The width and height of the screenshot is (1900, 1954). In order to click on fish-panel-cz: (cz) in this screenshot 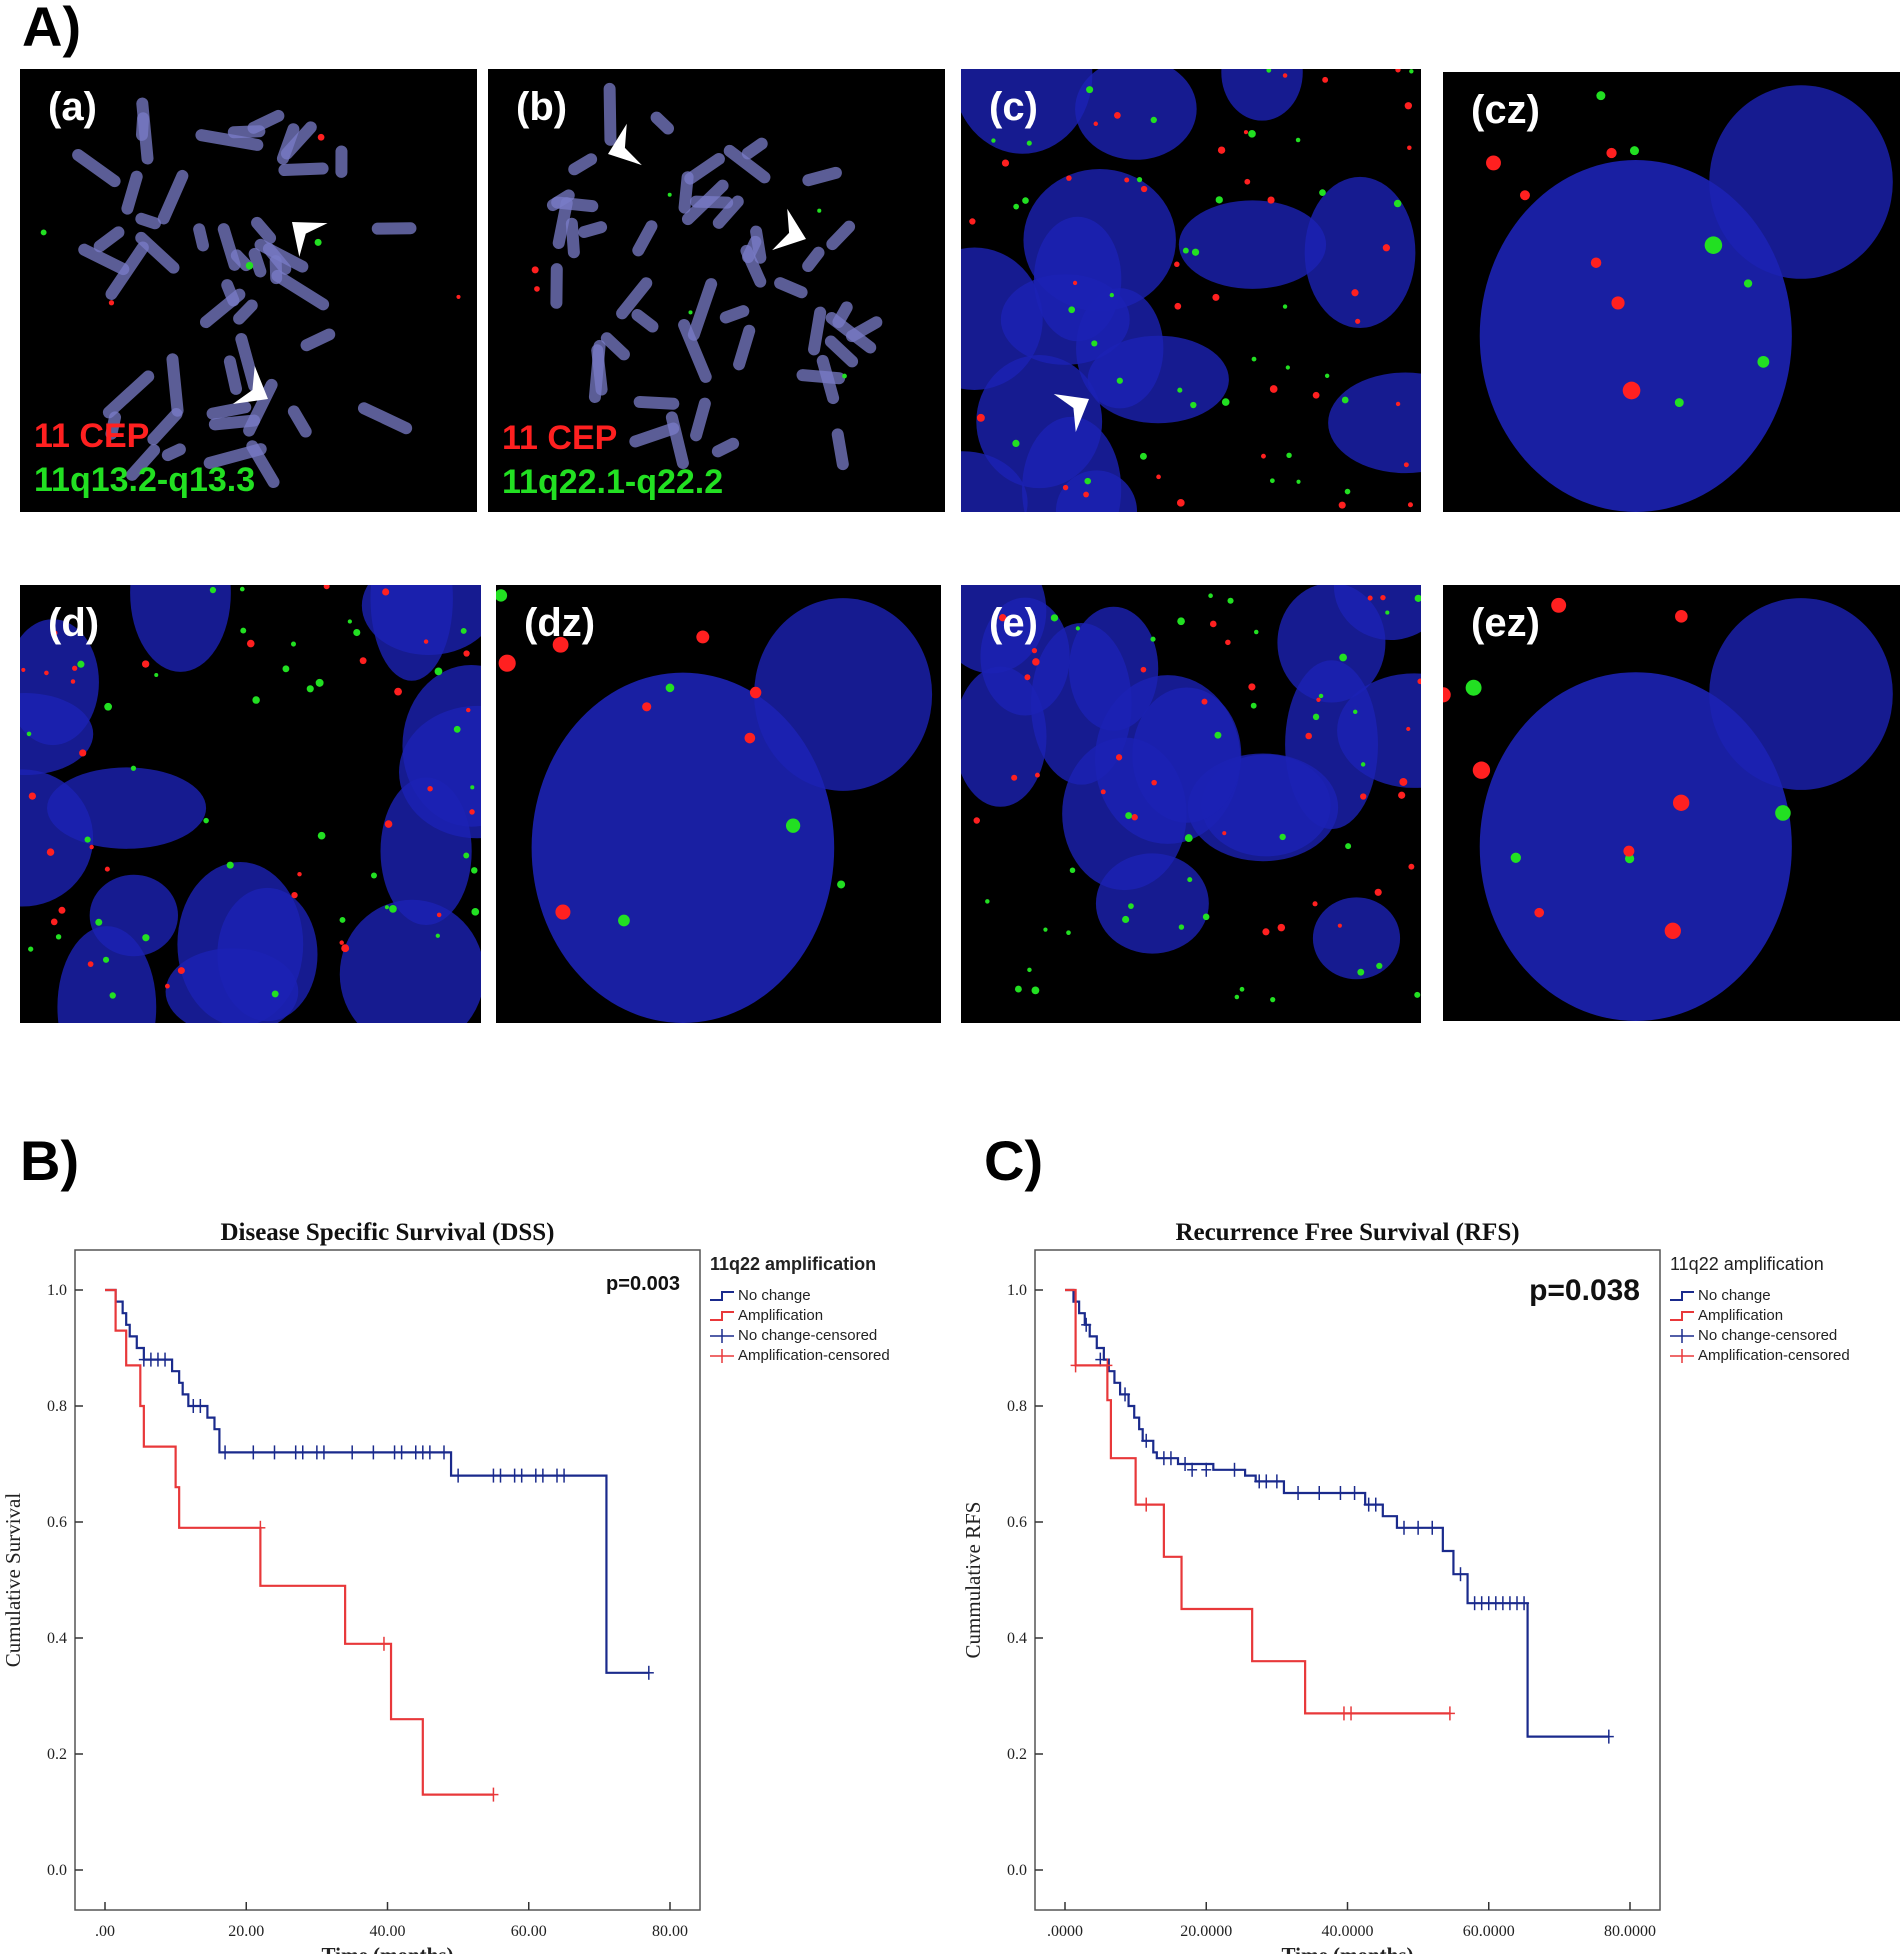, I will do `click(1671, 292)`.